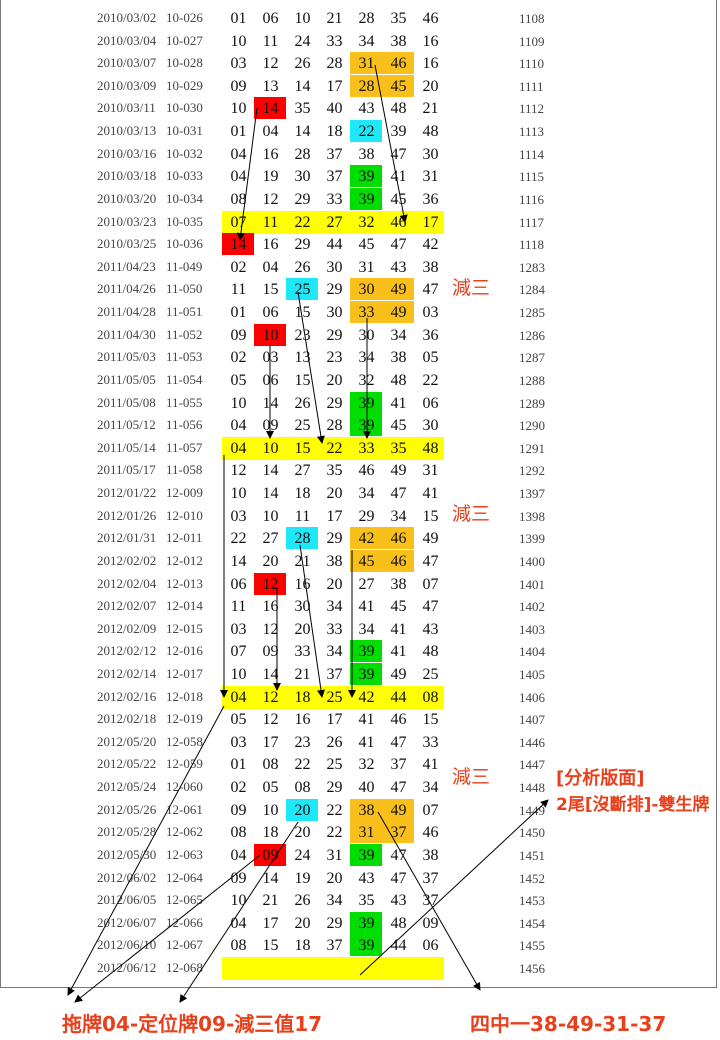 The image size is (720, 1040). What do you see at coordinates (184, 538) in the screenshot?
I see `draw-issue: 12-011` at bounding box center [184, 538].